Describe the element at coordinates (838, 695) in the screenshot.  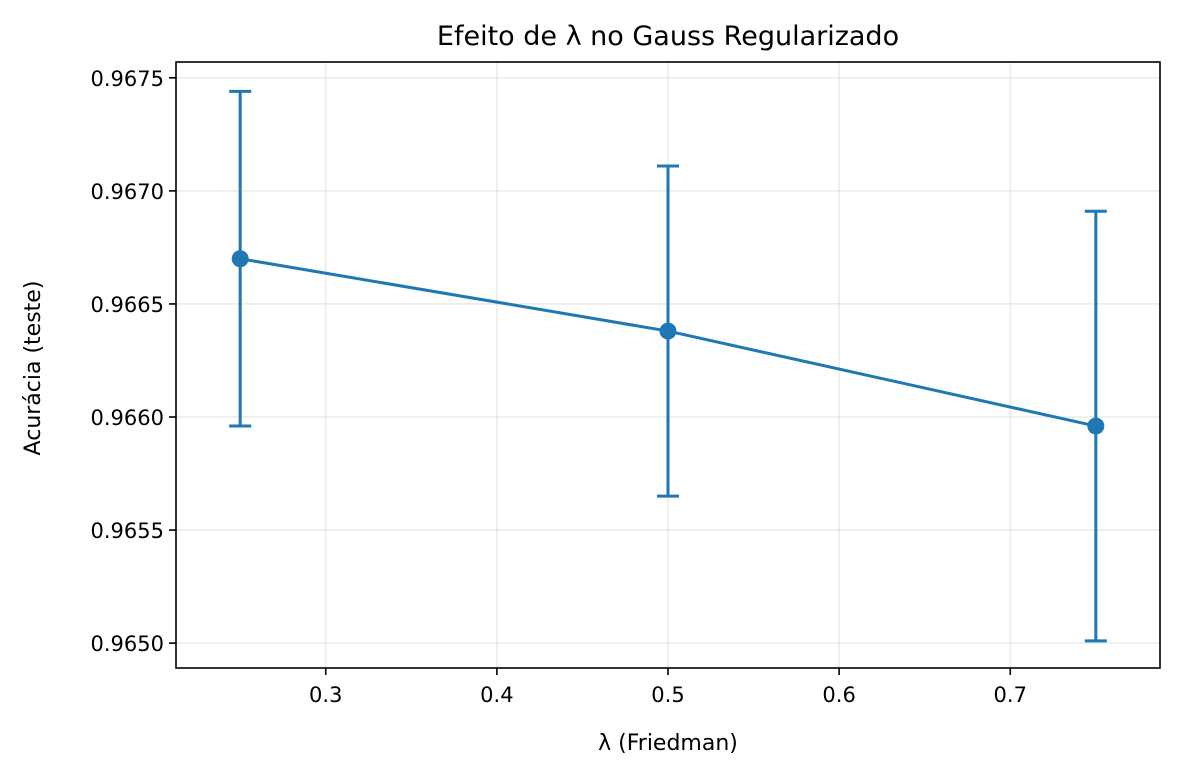
I see `x-tick-label: 0.6` at that location.